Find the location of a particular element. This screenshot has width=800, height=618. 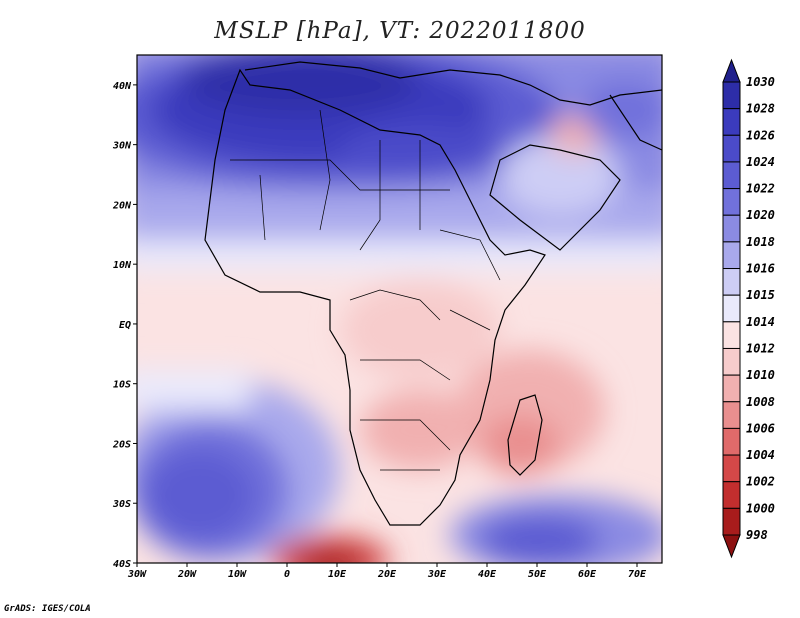

colorbar-label: 1012 is located at coordinates (760, 348).